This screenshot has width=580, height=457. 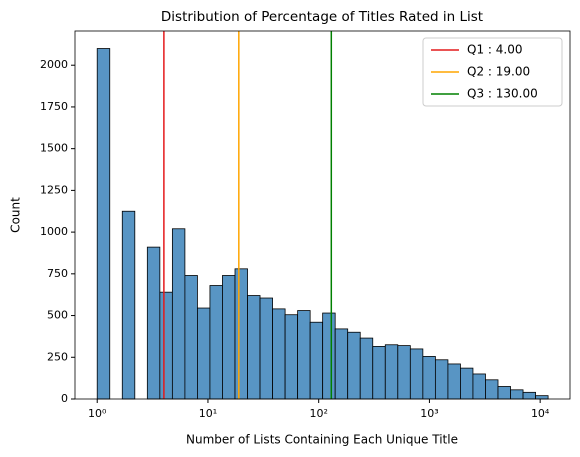 What do you see at coordinates (502, 94) in the screenshot?
I see `legend-label: Q3 : 130.00` at bounding box center [502, 94].